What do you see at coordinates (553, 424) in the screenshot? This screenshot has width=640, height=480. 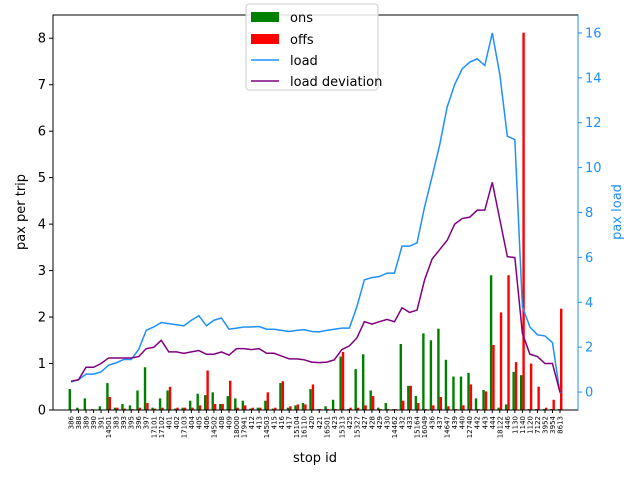 I see `x-tick-label: 3954` at bounding box center [553, 424].